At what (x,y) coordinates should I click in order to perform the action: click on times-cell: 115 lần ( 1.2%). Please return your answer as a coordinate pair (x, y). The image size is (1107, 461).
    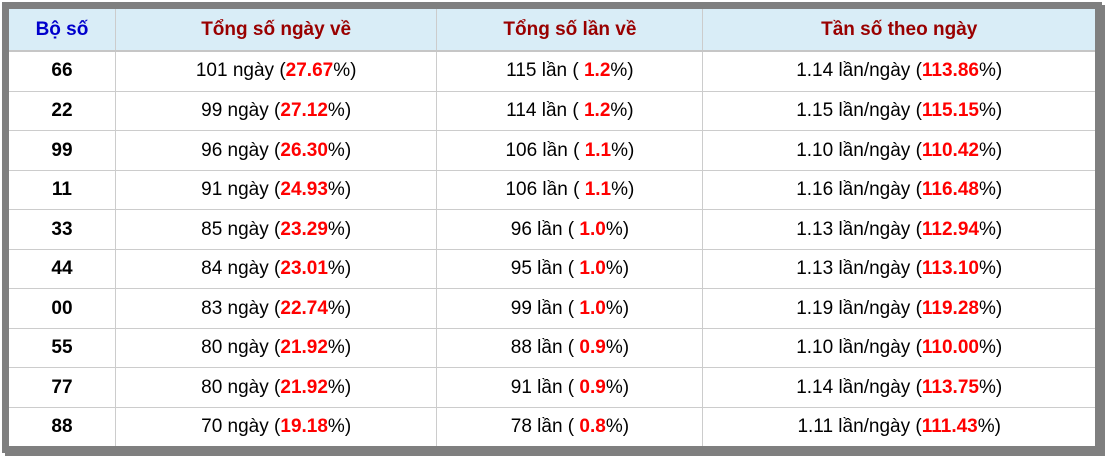
    Looking at the image, I should click on (569, 71).